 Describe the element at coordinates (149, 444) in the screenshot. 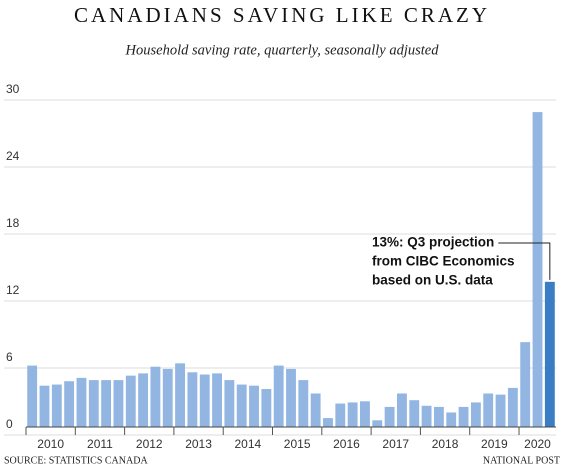

I see `x-tick-label: 2012` at that location.